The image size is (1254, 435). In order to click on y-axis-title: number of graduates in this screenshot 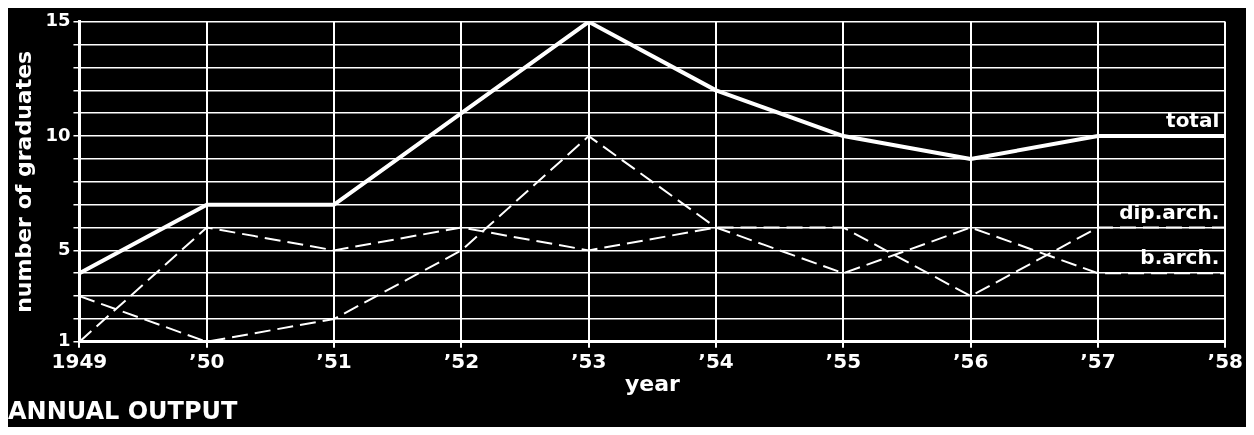, I will do `click(23, 181)`.